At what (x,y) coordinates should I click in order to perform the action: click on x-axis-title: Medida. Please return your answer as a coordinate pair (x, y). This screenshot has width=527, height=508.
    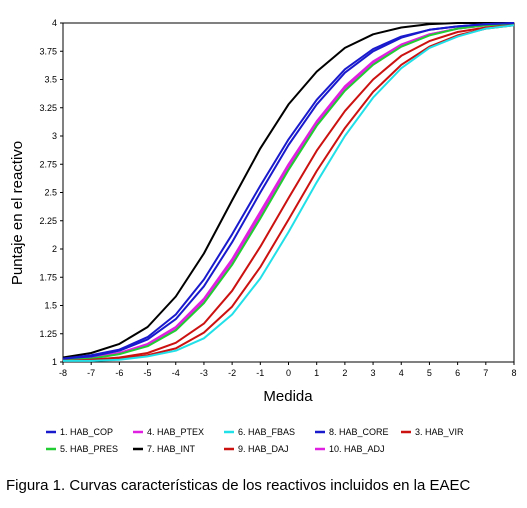
    Looking at the image, I should click on (288, 396).